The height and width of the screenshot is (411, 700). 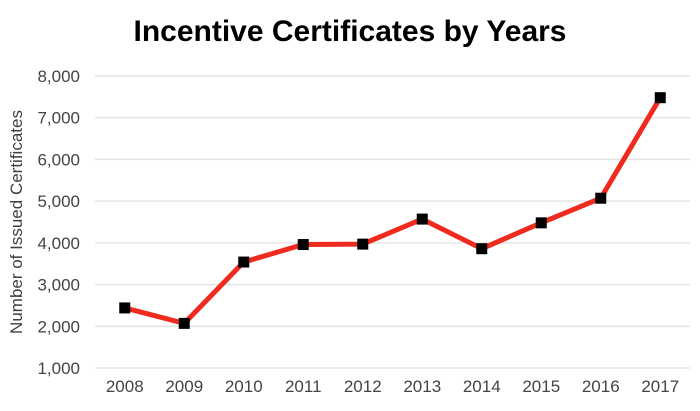 I want to click on y-tick-label: 2,000, so click(x=58, y=326).